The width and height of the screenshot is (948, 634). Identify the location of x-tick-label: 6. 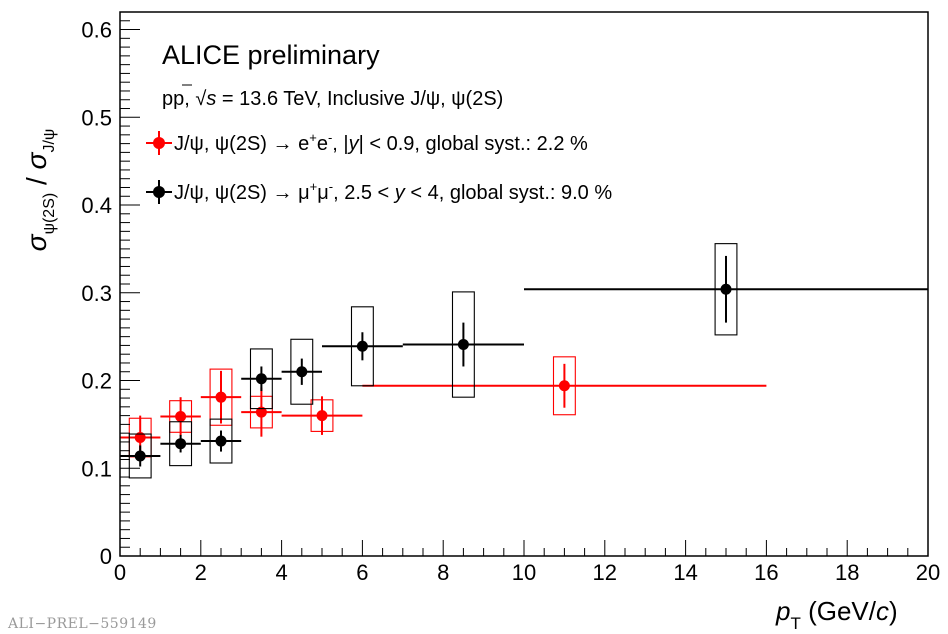
(362, 572).